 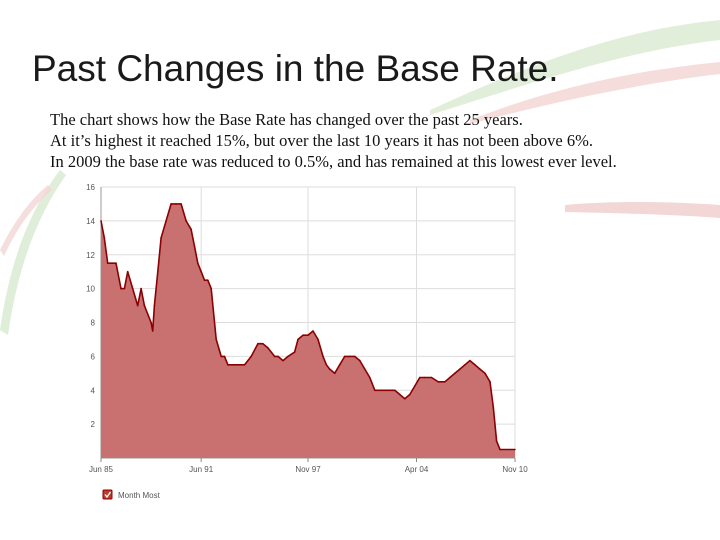 I want to click on y-tick-label: 6, so click(x=93, y=356).